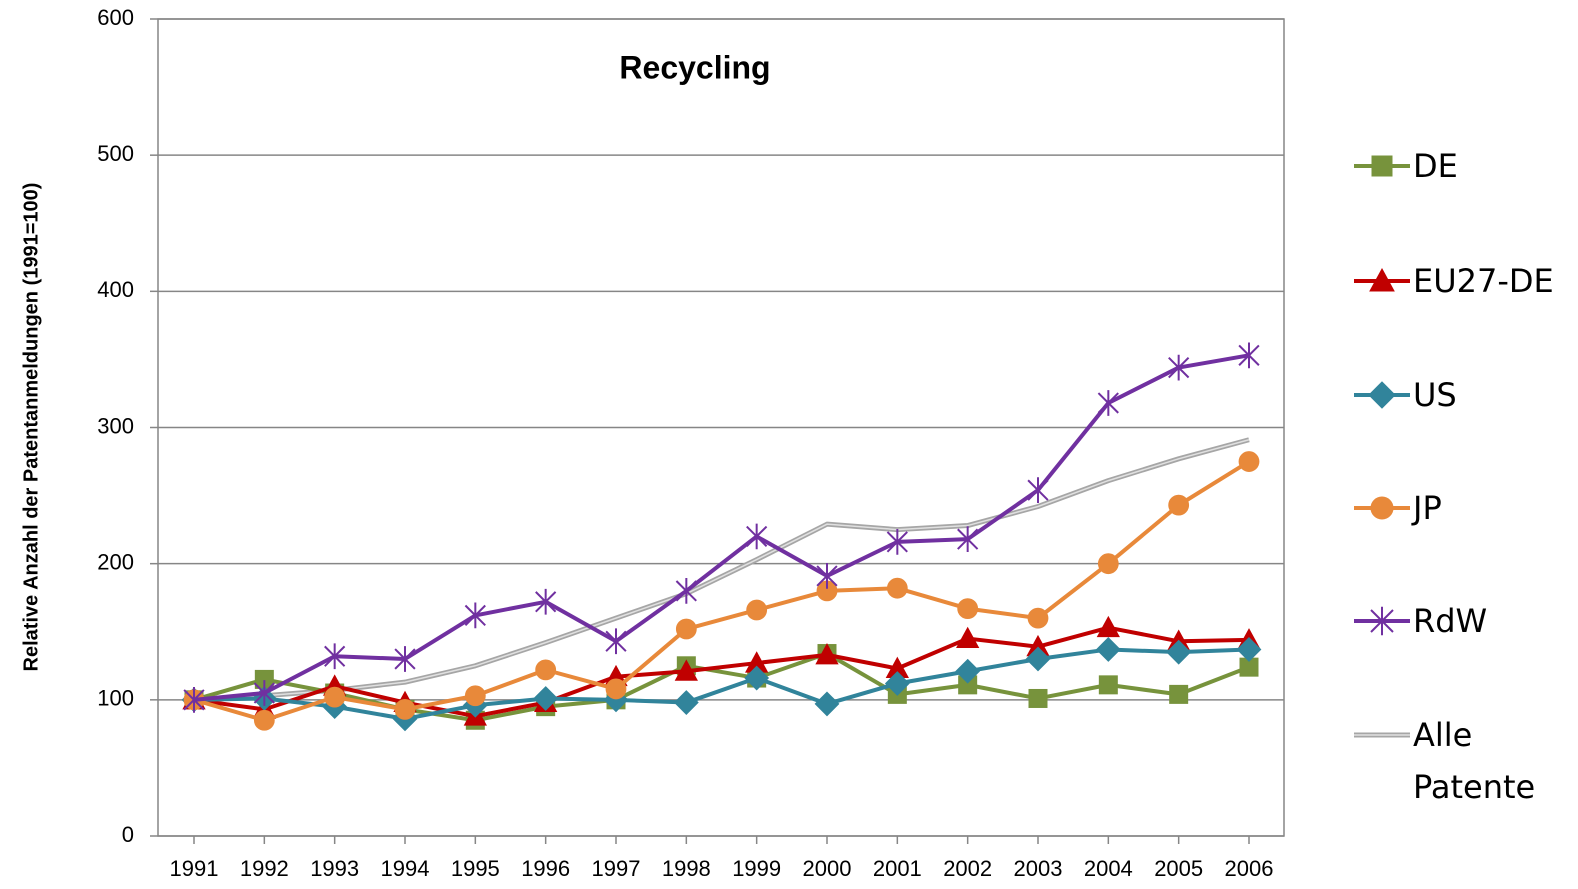 The width and height of the screenshot is (1578, 889). What do you see at coordinates (1249, 868) in the screenshot?
I see `x-tick-label: 2006` at bounding box center [1249, 868].